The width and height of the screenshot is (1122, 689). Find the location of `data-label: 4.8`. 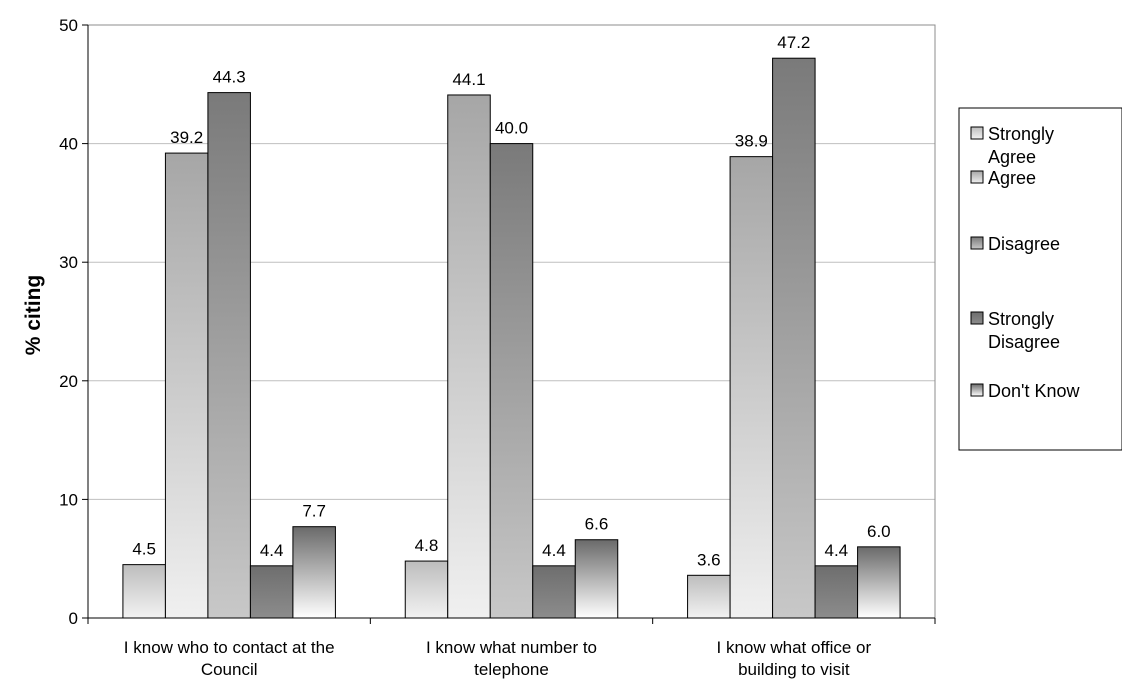

data-label: 4.8 is located at coordinates (427, 545).